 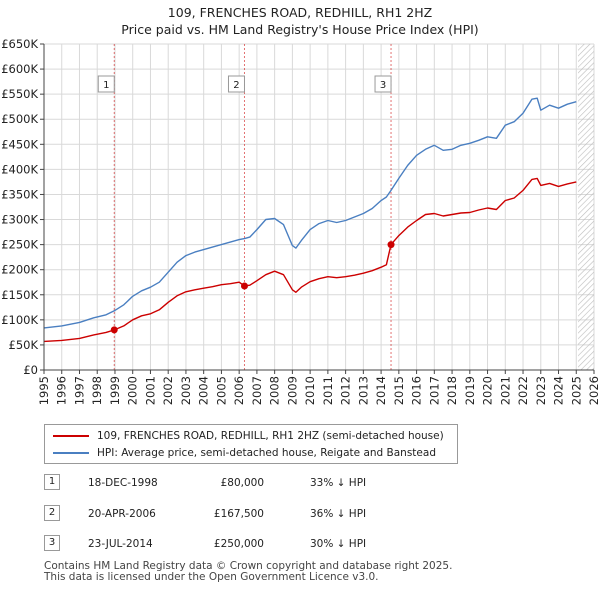 I want to click on y-tick-label: £650K, so click(x=19, y=44).